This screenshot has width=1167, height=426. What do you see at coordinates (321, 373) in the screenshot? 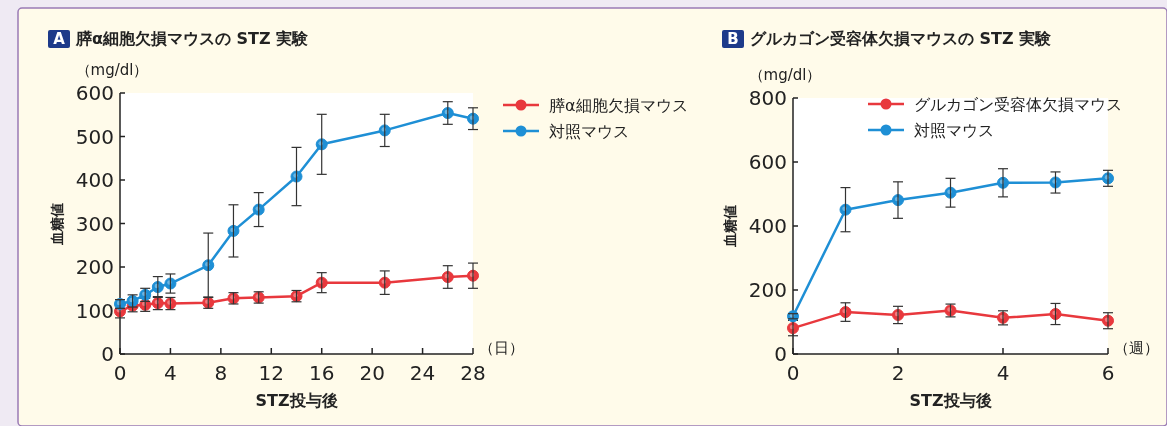
I see `x-tick-label: 16` at bounding box center [321, 373].